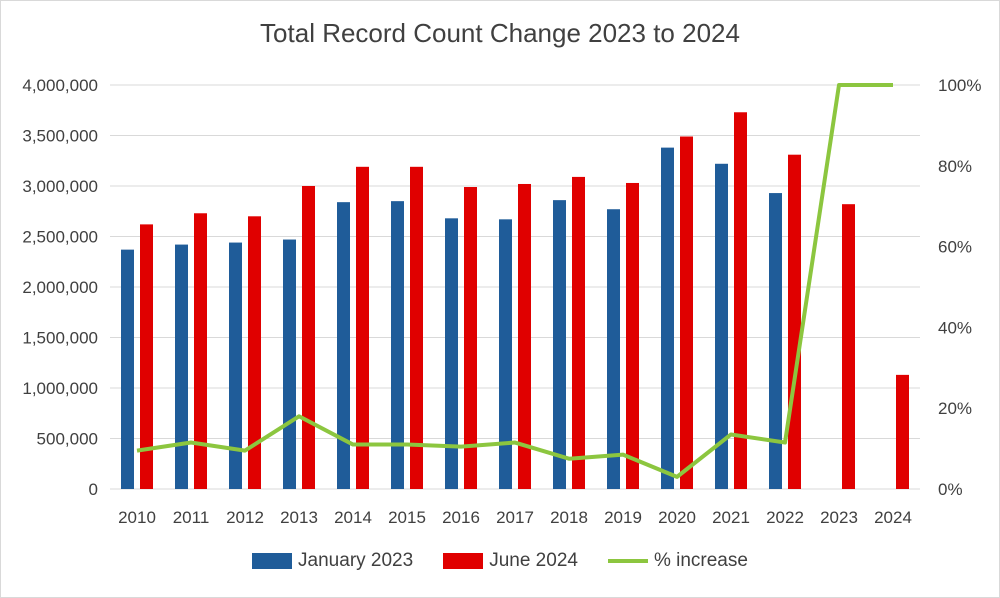  Describe the element at coordinates (407, 517) in the screenshot. I see `x-axis-tick-label: 2015` at that location.